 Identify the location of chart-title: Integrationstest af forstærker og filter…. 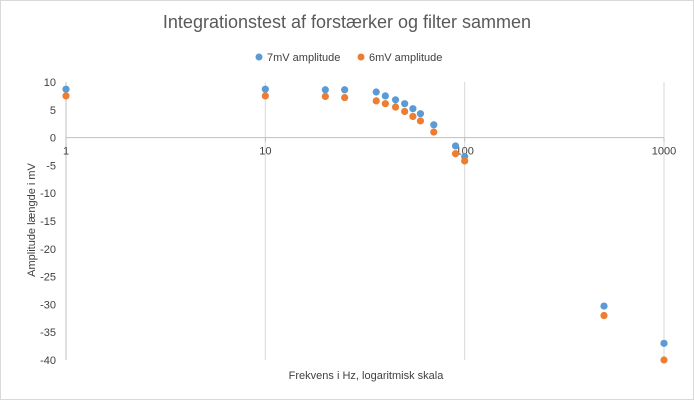
(347, 22).